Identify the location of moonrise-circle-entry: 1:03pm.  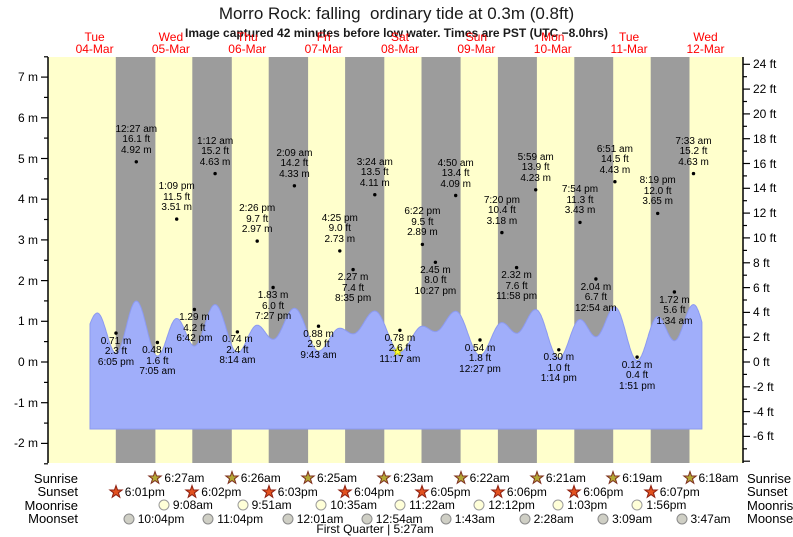
(578, 505).